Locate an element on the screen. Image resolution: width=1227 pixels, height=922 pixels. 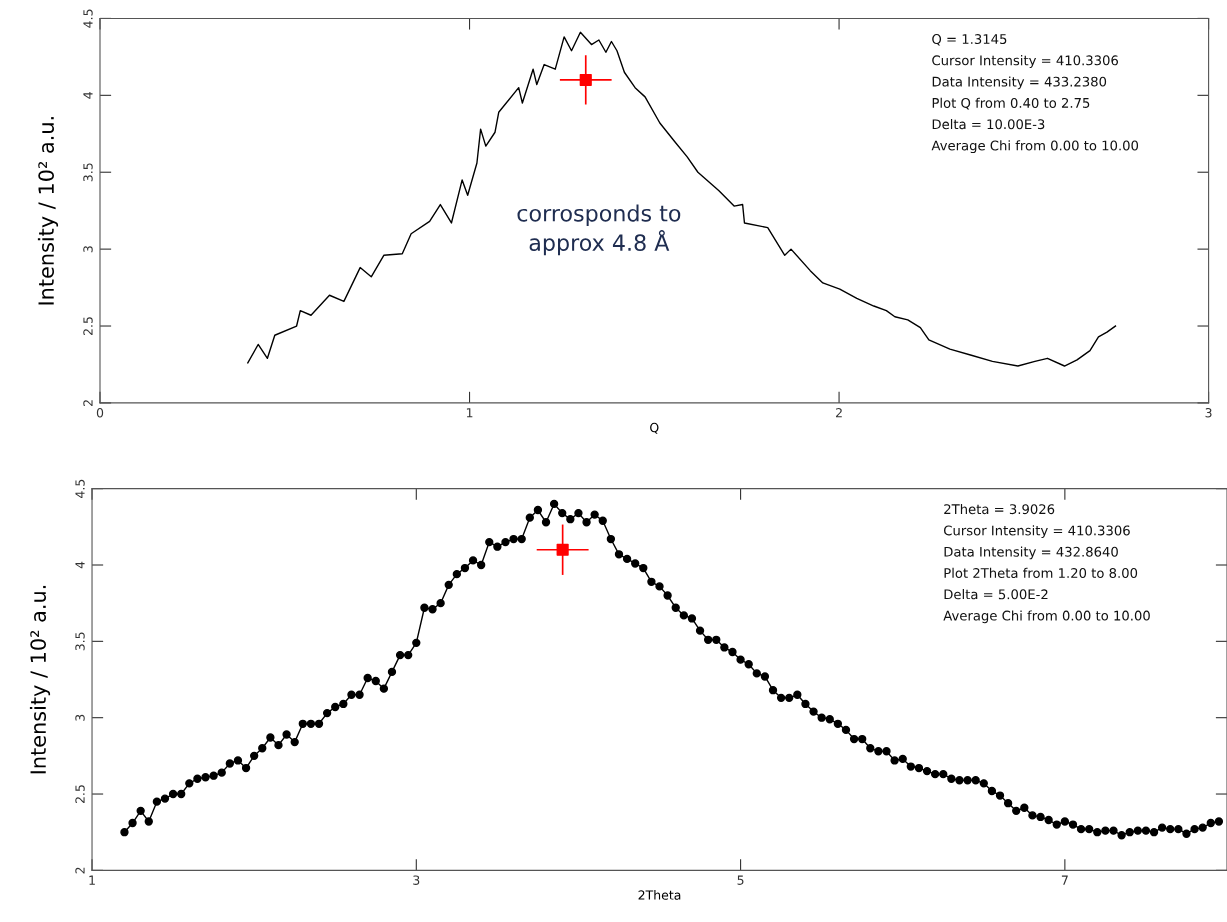
x-tick-label: 2 is located at coordinates (839, 413).